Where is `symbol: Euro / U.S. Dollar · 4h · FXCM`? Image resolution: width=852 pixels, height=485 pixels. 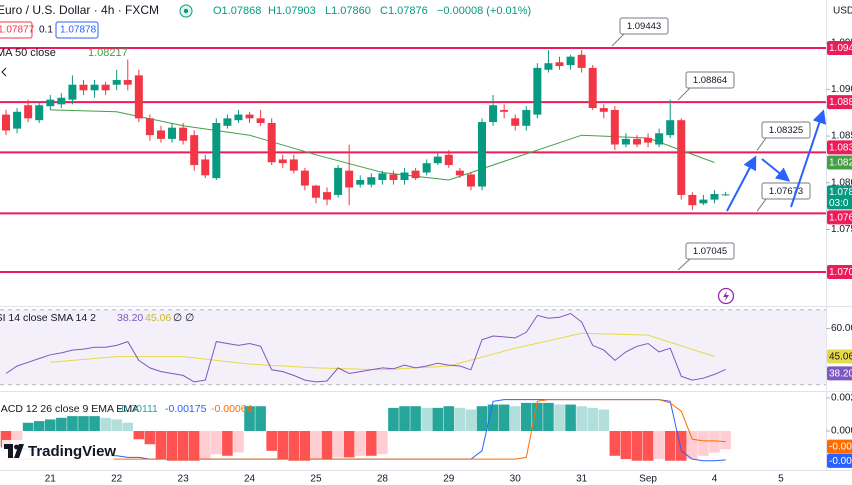 symbol: Euro / U.S. Dollar · 4h · FXCM is located at coordinates (79, 10).